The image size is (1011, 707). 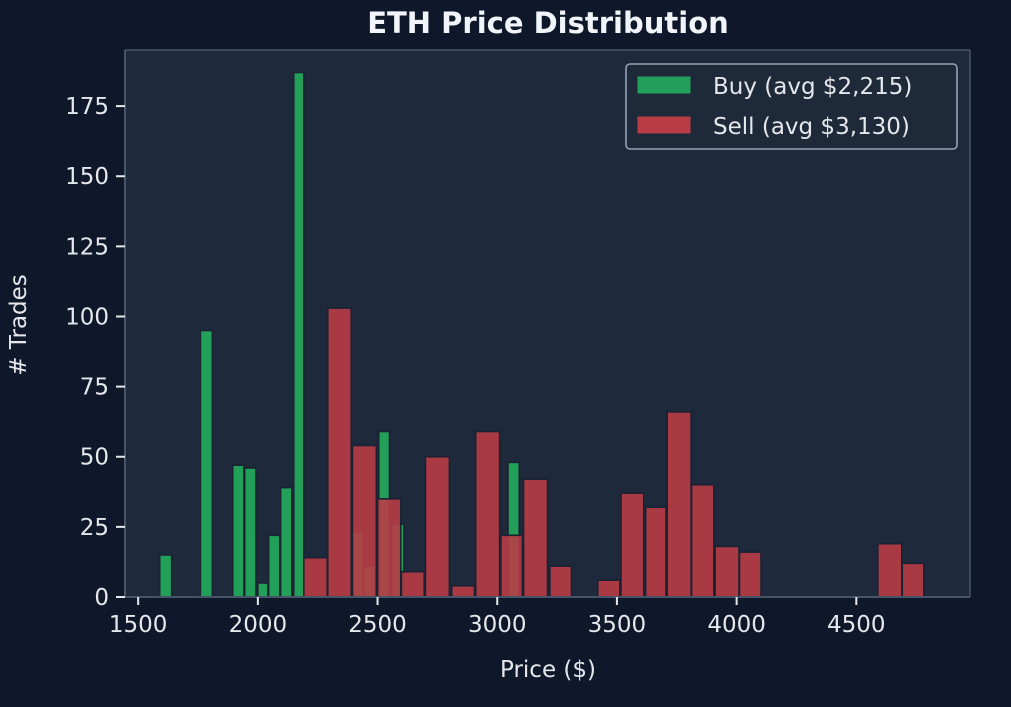 I want to click on y-tick-label: 175, so click(x=87, y=107).